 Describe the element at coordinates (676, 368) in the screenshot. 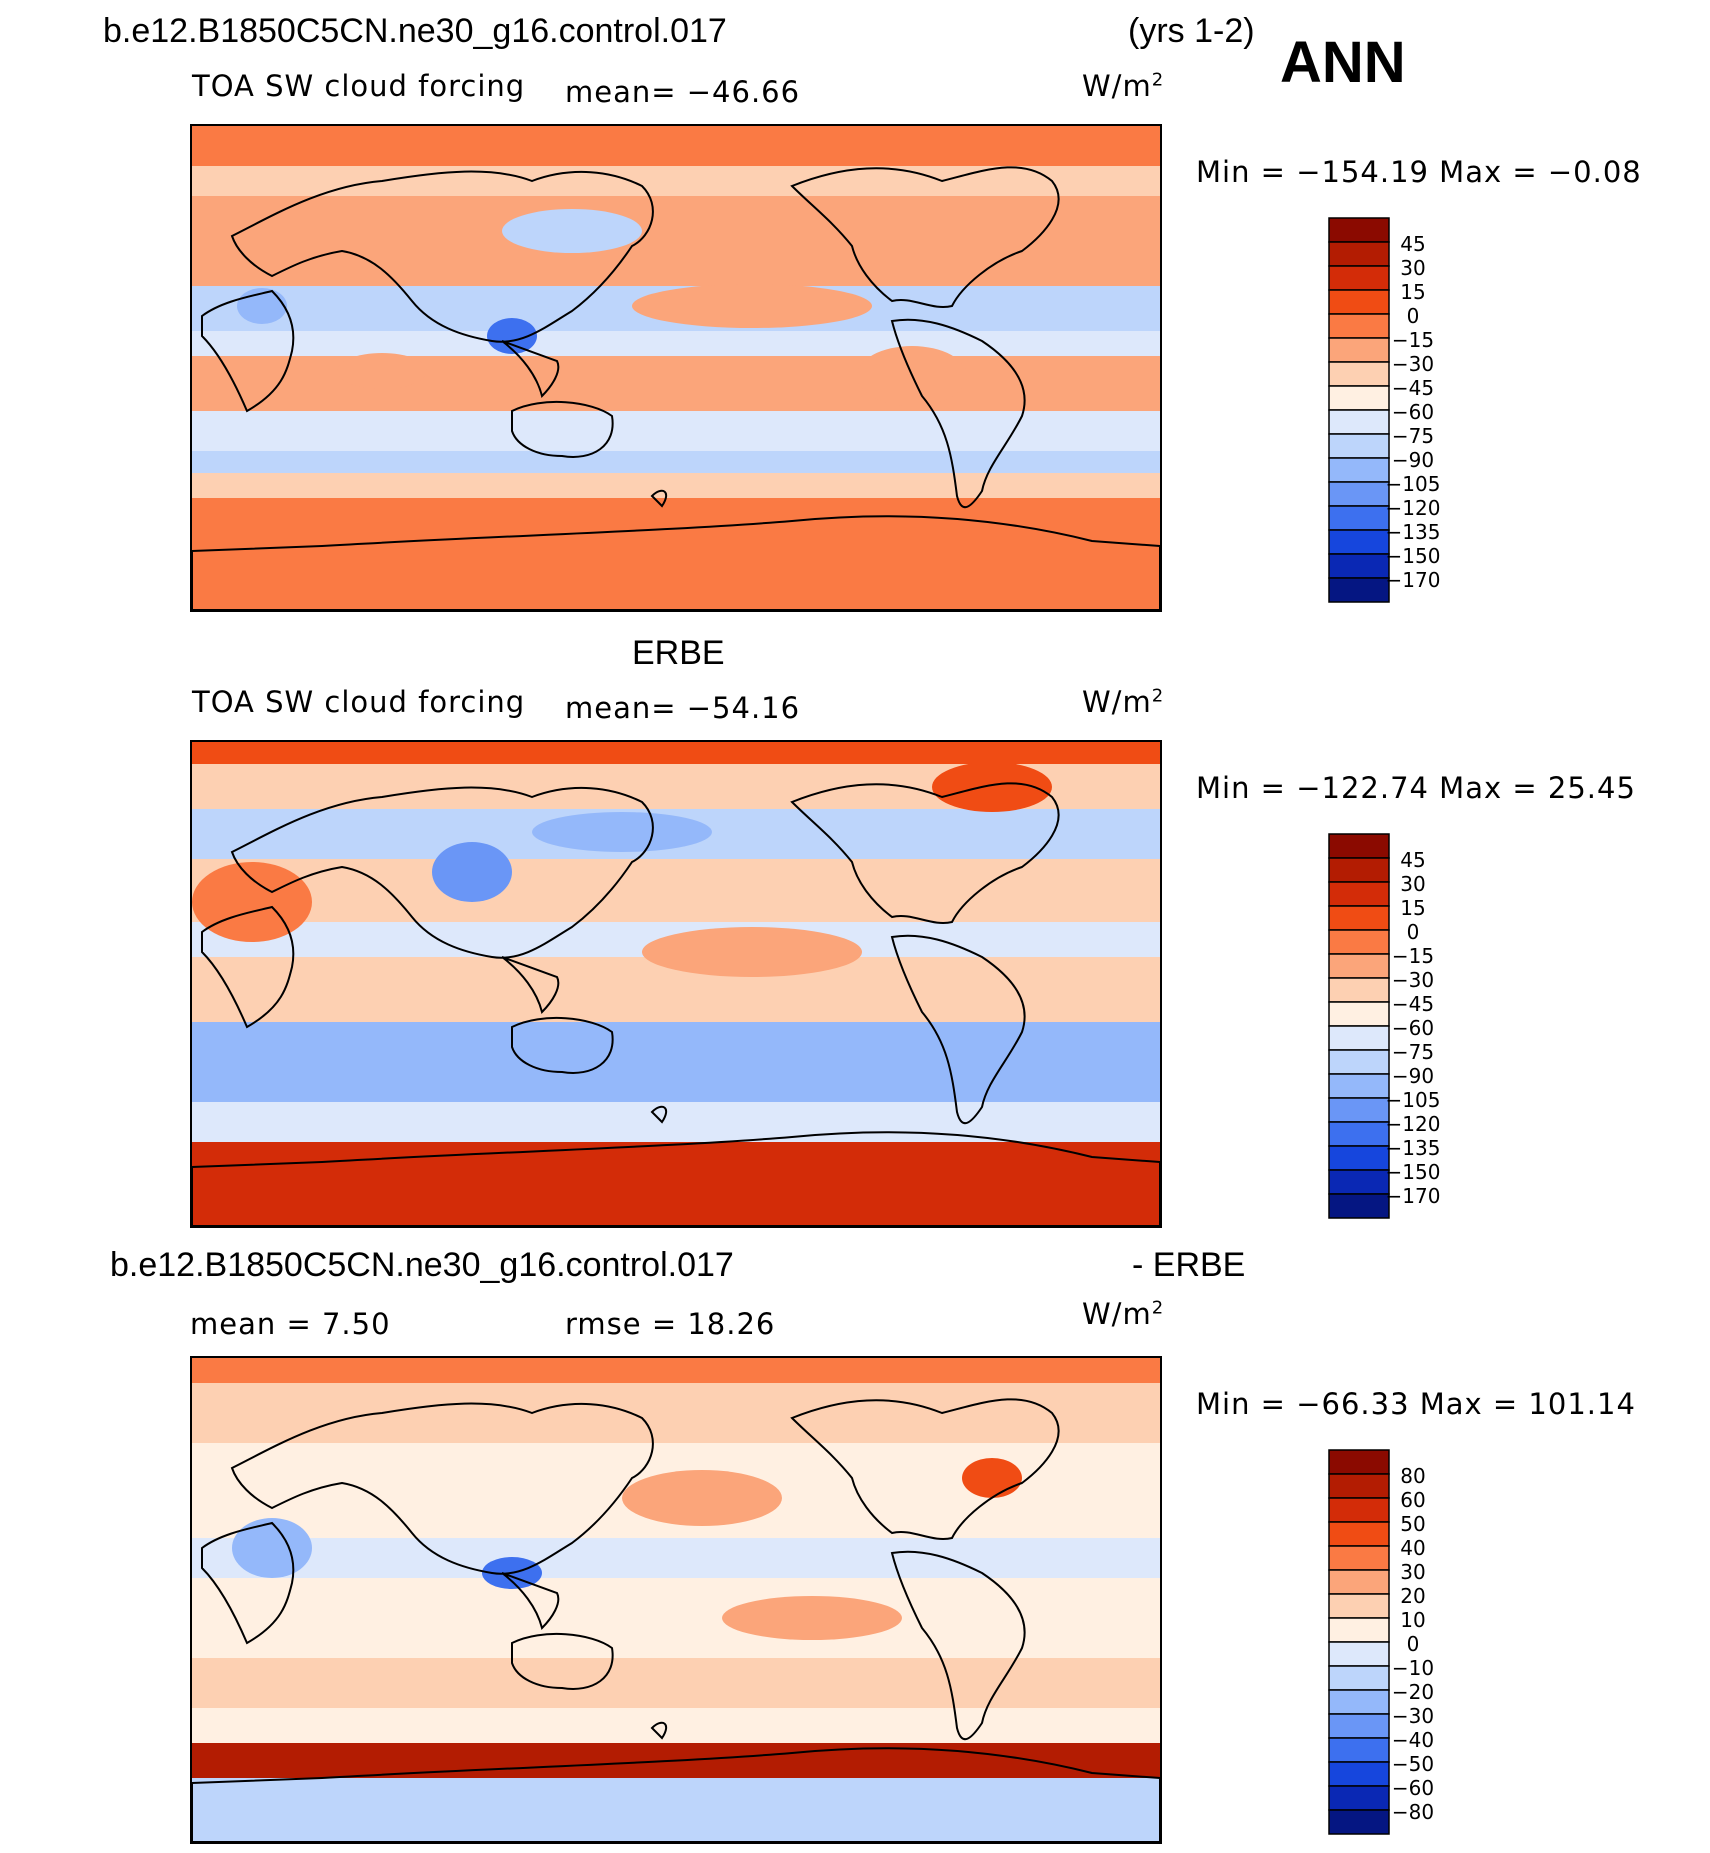

I see `panel1-map` at that location.